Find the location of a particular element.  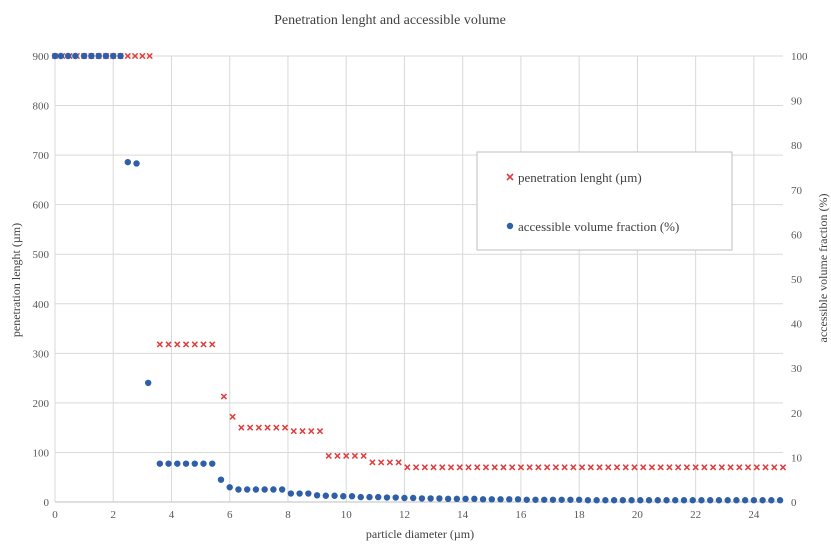

legend-label-penetration: penetration lenght (µm) is located at coordinates (580, 177).